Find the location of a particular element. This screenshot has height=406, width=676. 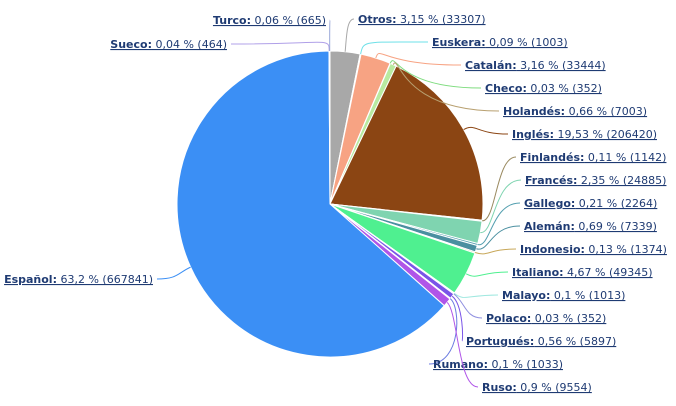

data-label-italiano: Italiano: 4,67 % (49345) is located at coordinates (582, 272).